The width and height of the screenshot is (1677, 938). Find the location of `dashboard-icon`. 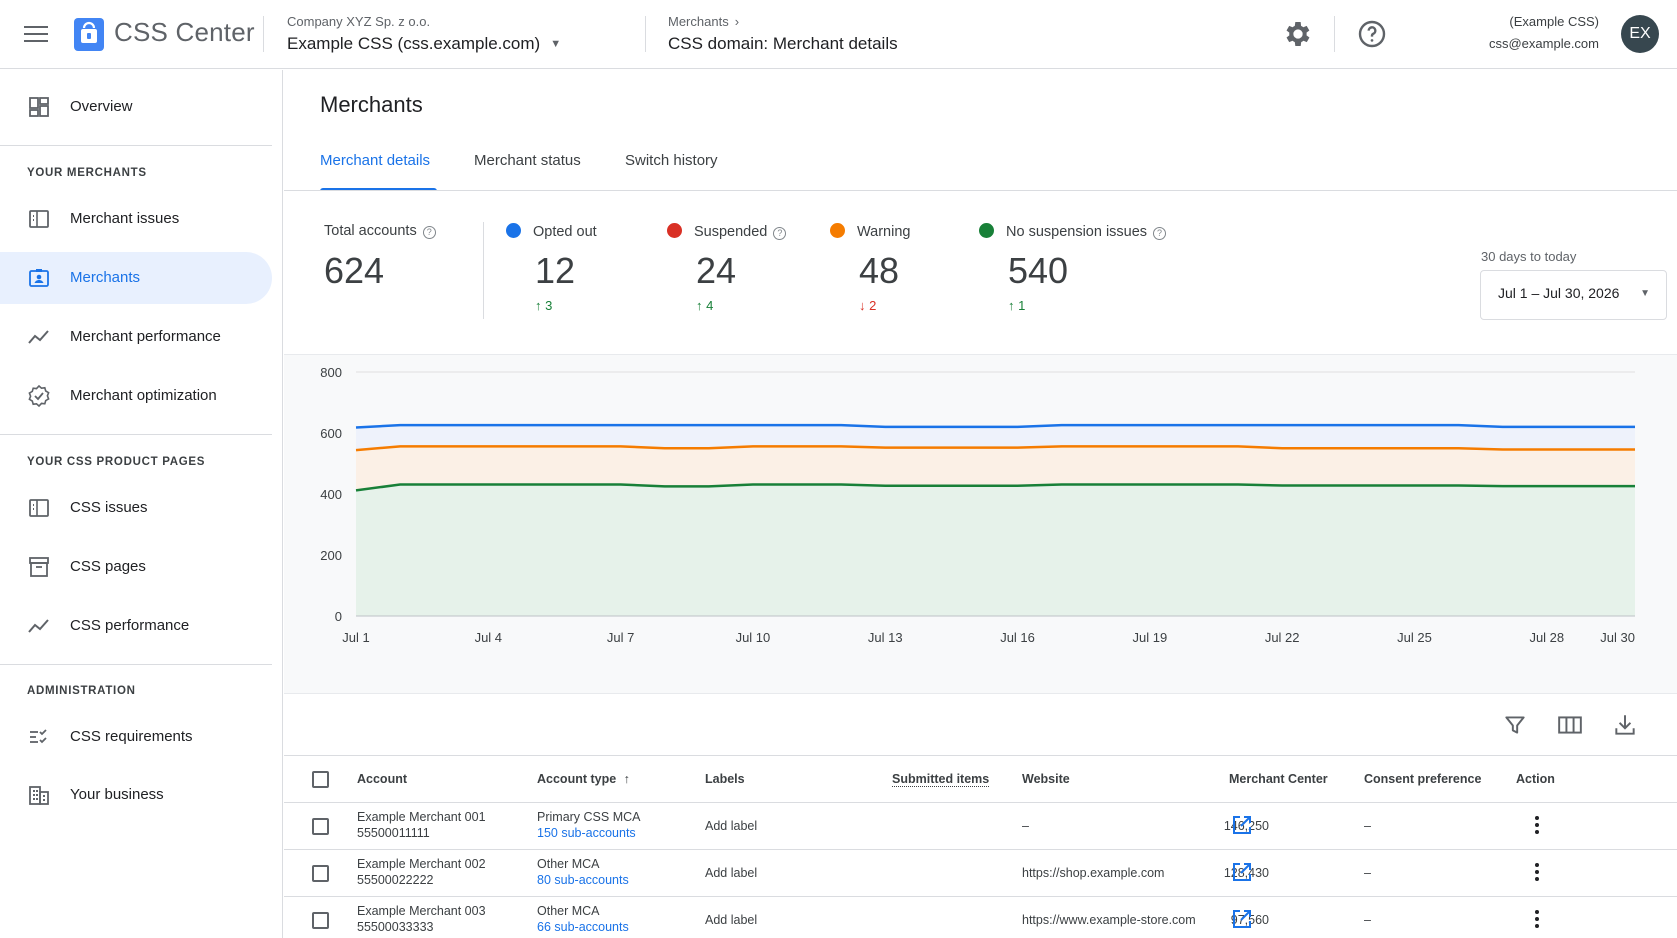

dashboard-icon is located at coordinates (39, 107).